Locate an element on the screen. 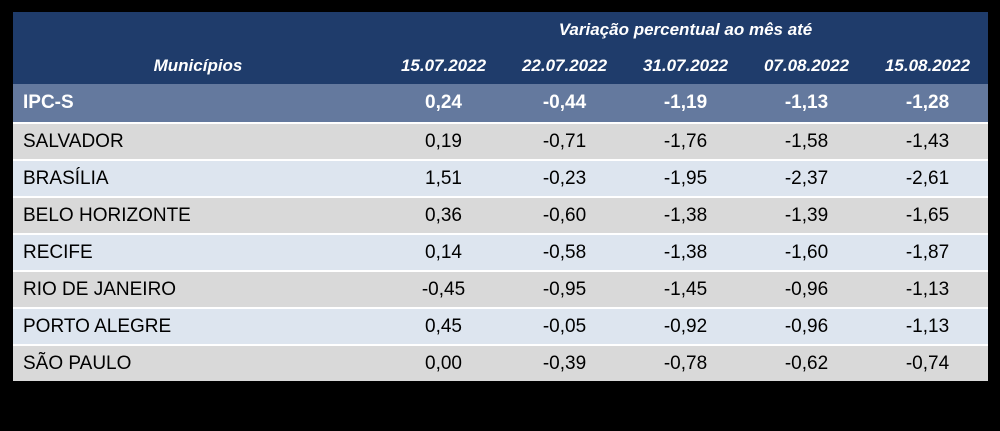 The height and width of the screenshot is (431, 1000). value-cell: 0,19 is located at coordinates (443, 141).